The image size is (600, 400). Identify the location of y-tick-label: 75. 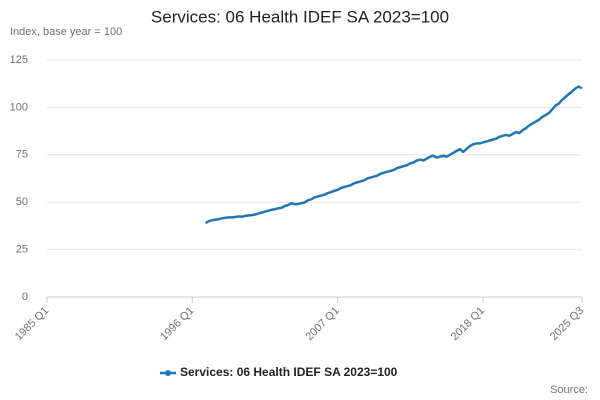
(22, 155).